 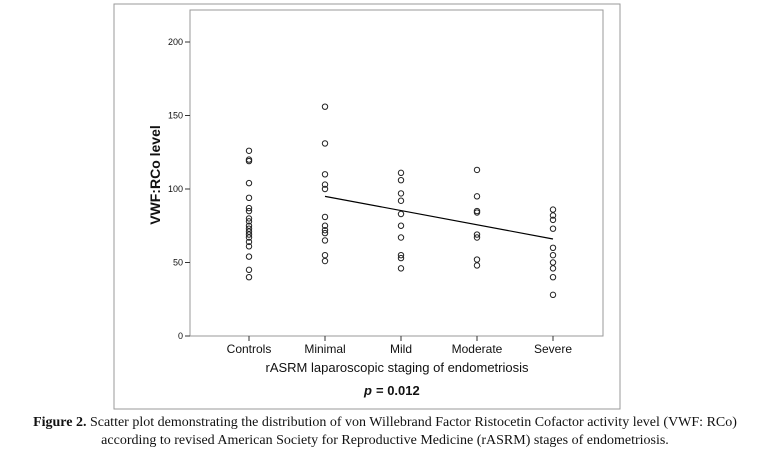 What do you see at coordinates (249, 349) in the screenshot?
I see `x-tick-label: Controls` at bounding box center [249, 349].